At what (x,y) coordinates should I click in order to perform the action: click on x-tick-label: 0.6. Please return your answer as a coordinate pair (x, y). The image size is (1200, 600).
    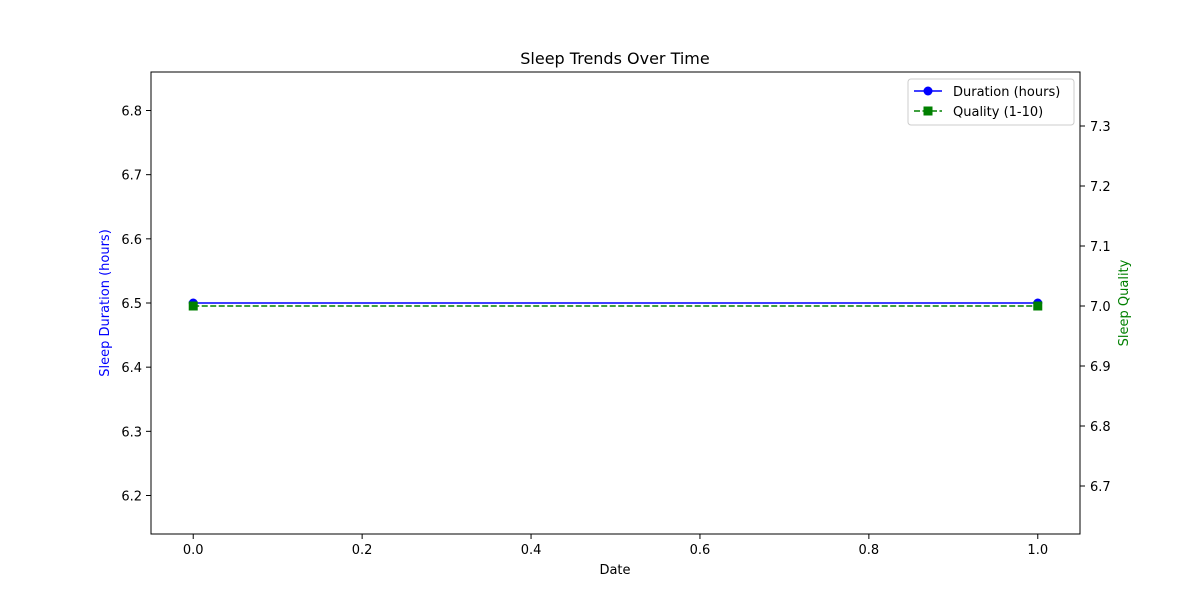
    Looking at the image, I should click on (700, 550).